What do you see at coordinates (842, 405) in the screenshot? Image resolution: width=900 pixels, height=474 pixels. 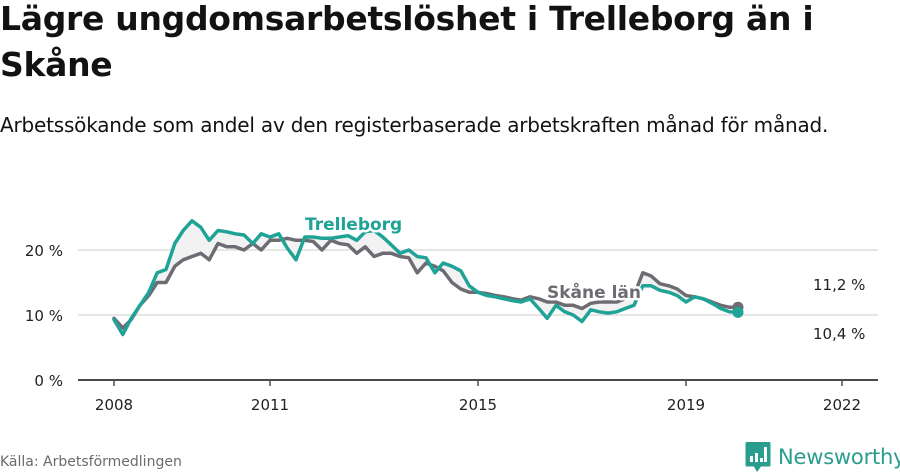 I see `x-tick-label: 2022` at bounding box center [842, 405].